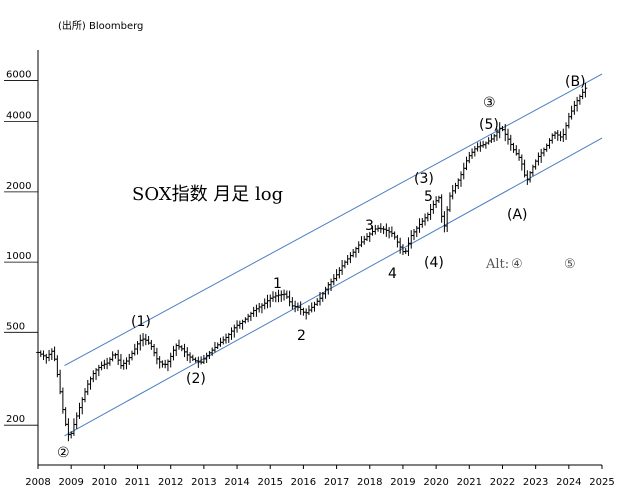  I want to click on wave-label-1: 1, so click(277, 284).